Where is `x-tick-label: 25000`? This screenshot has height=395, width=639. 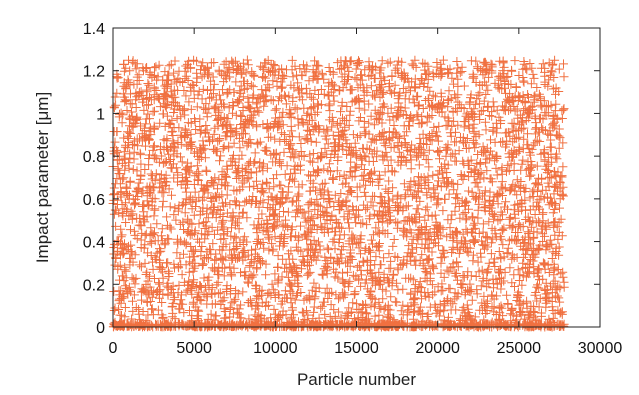
x-tick-label: 25000 is located at coordinates (519, 348).